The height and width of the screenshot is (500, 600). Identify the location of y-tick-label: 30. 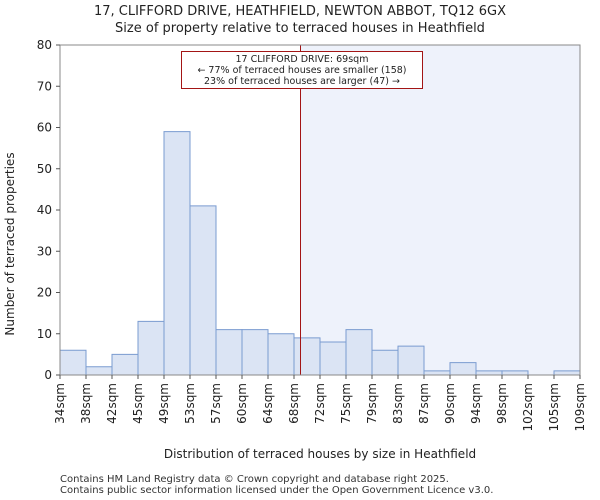
(44, 251).